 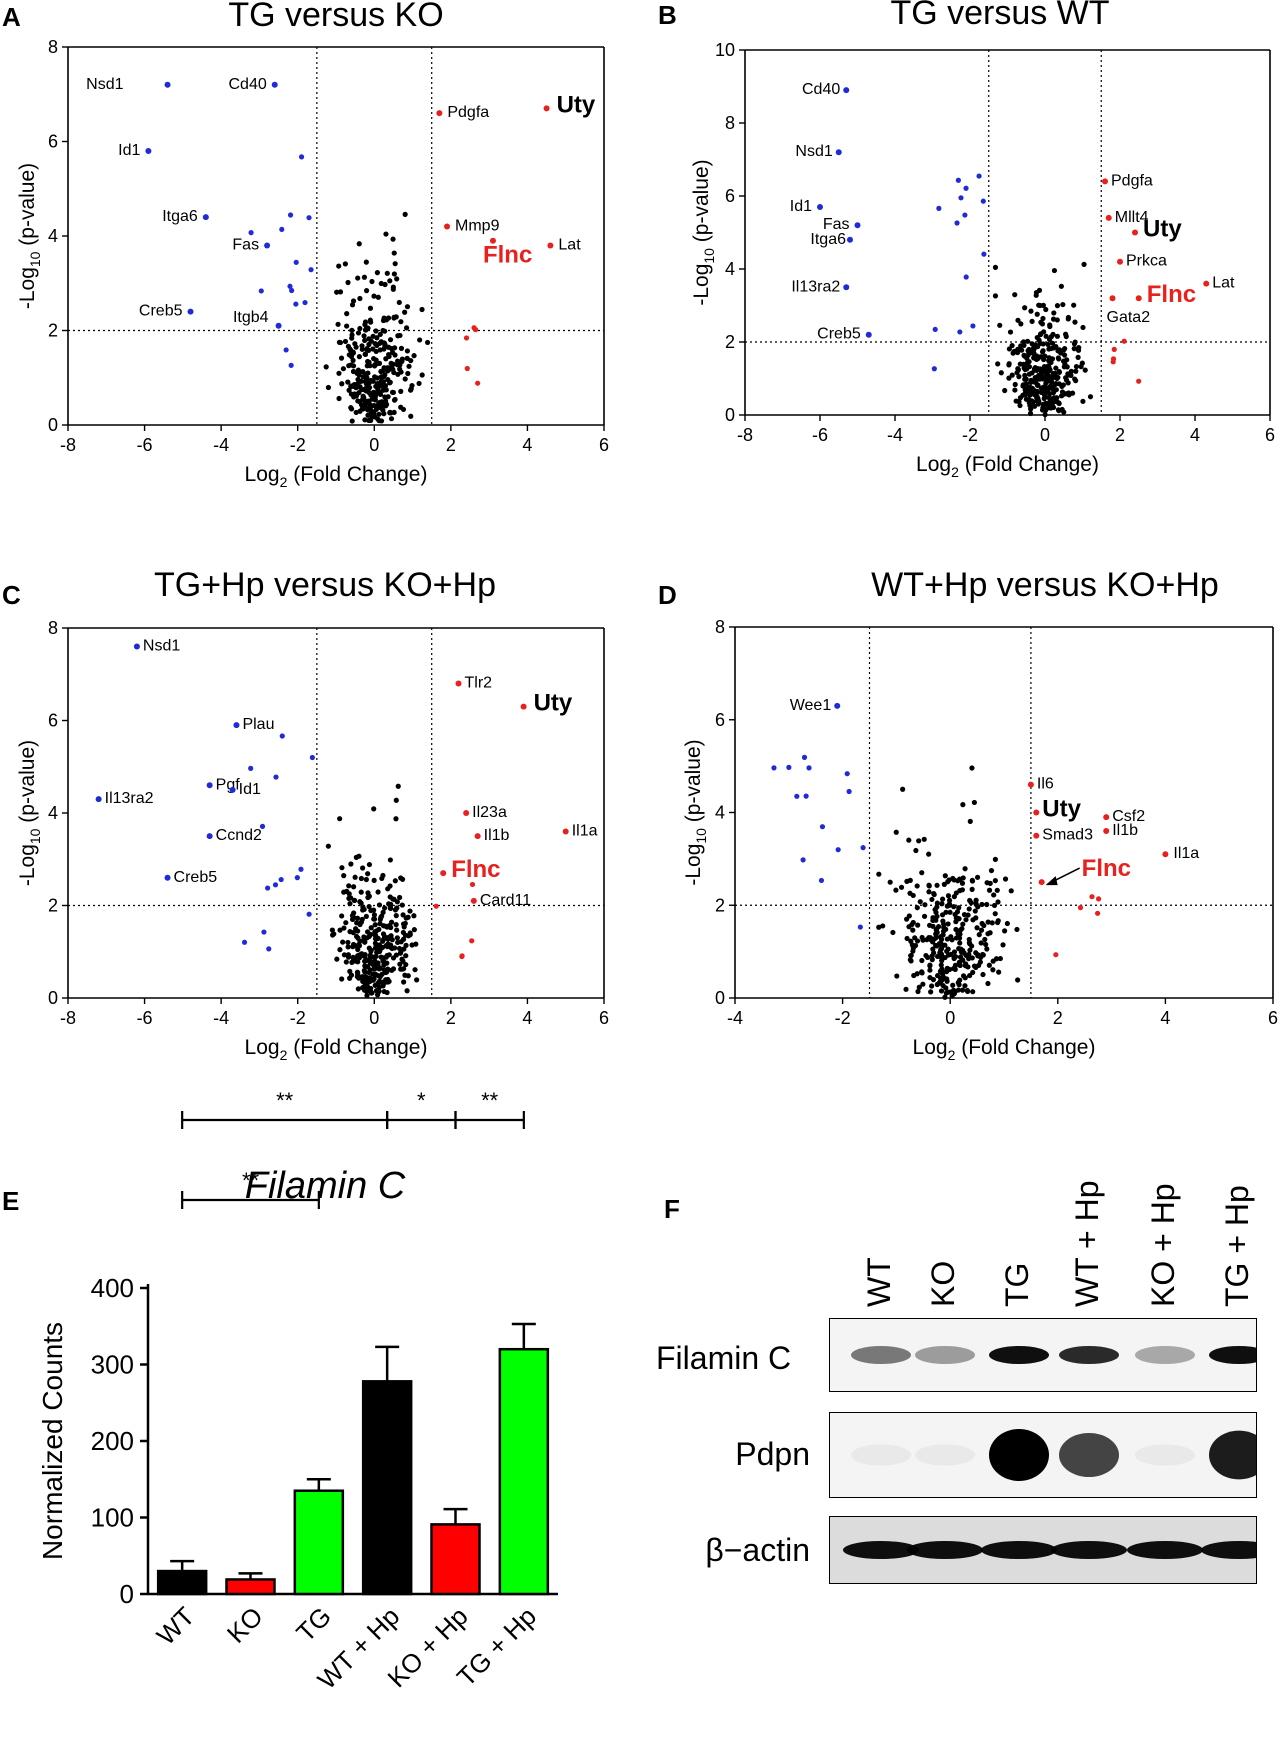 What do you see at coordinates (1171, 294) in the screenshot?
I see `gene-label-flnc: Flnc` at bounding box center [1171, 294].